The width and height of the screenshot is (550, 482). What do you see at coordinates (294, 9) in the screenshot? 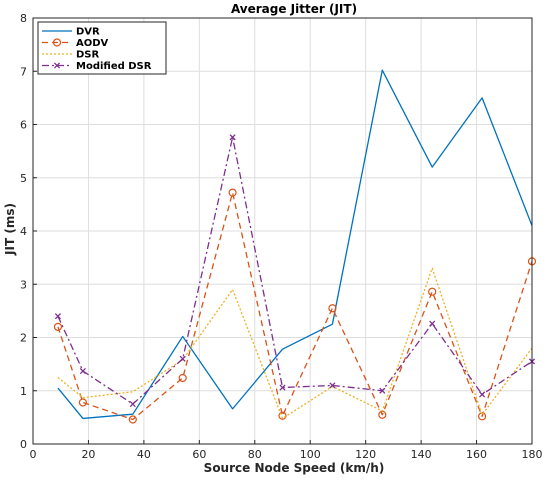
I see `chart-title: Average Jitter (JIT)` at bounding box center [294, 9].